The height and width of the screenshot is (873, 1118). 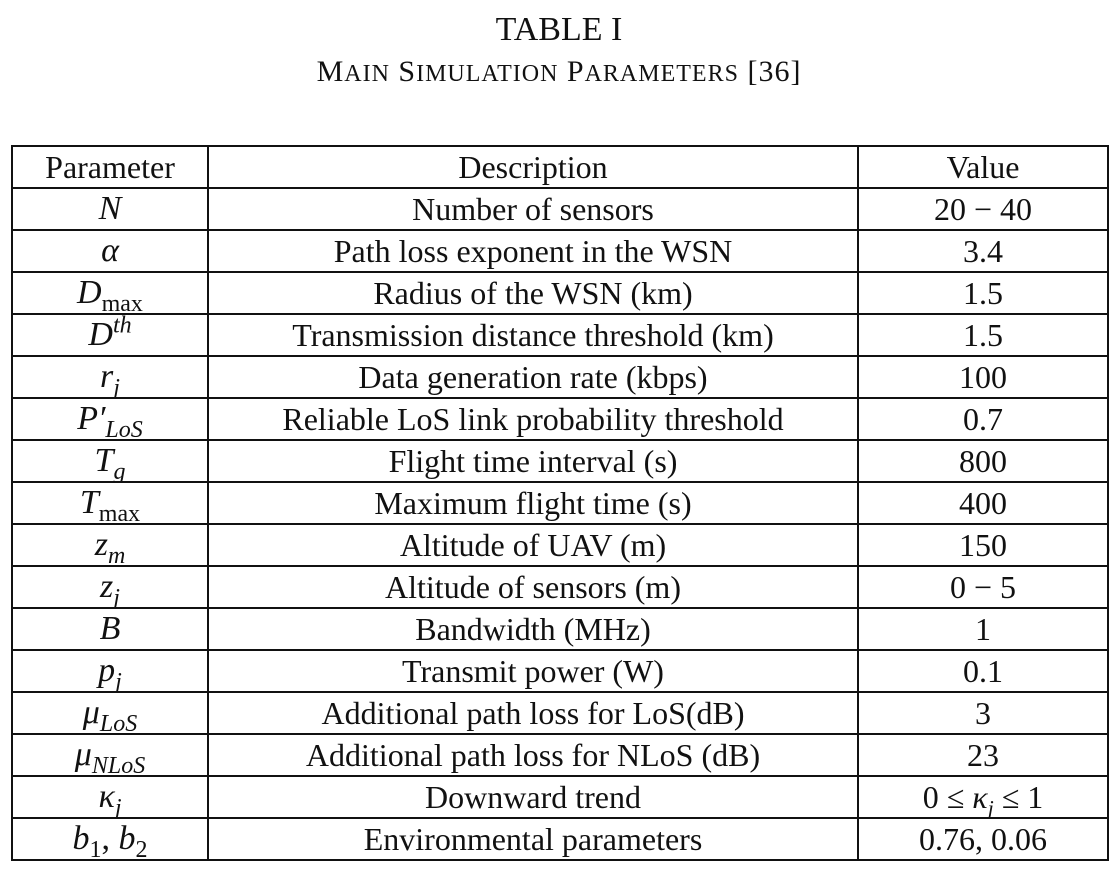 I want to click on header-parameter: Parameter, so click(x=110, y=167).